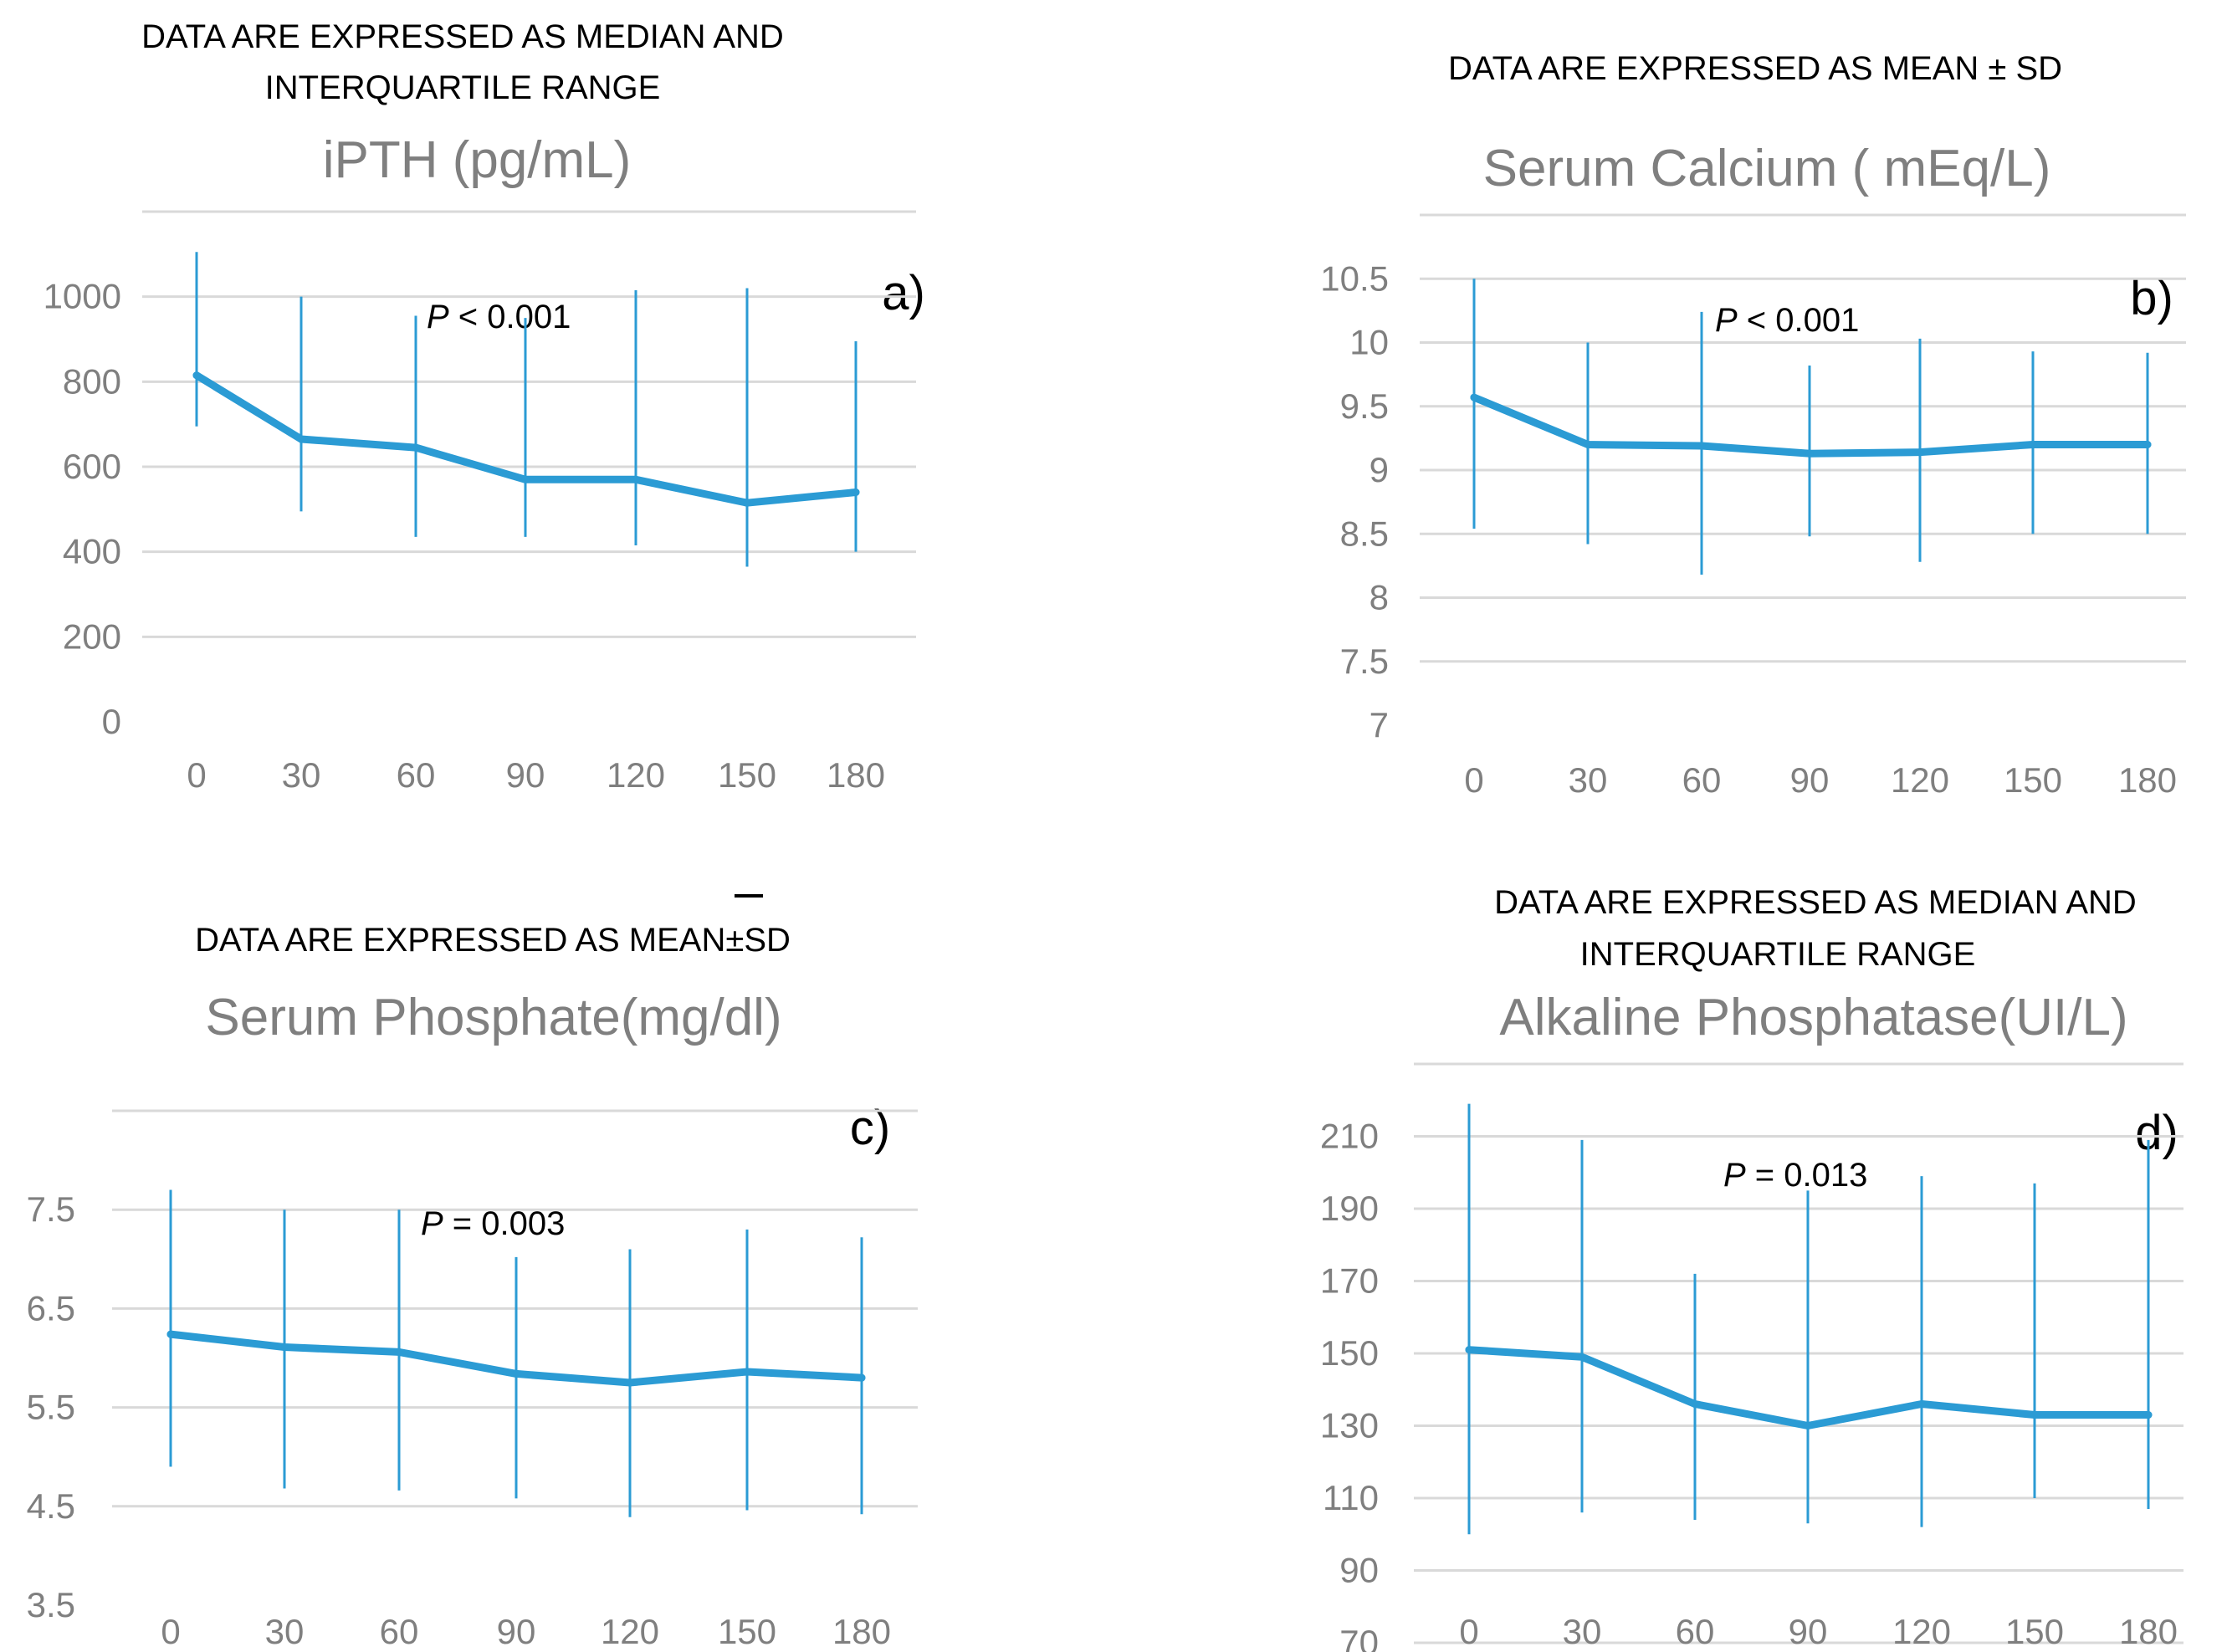 The height and width of the screenshot is (1652, 2227). What do you see at coordinates (903, 293) in the screenshot?
I see `panel-a-label: a)` at bounding box center [903, 293].